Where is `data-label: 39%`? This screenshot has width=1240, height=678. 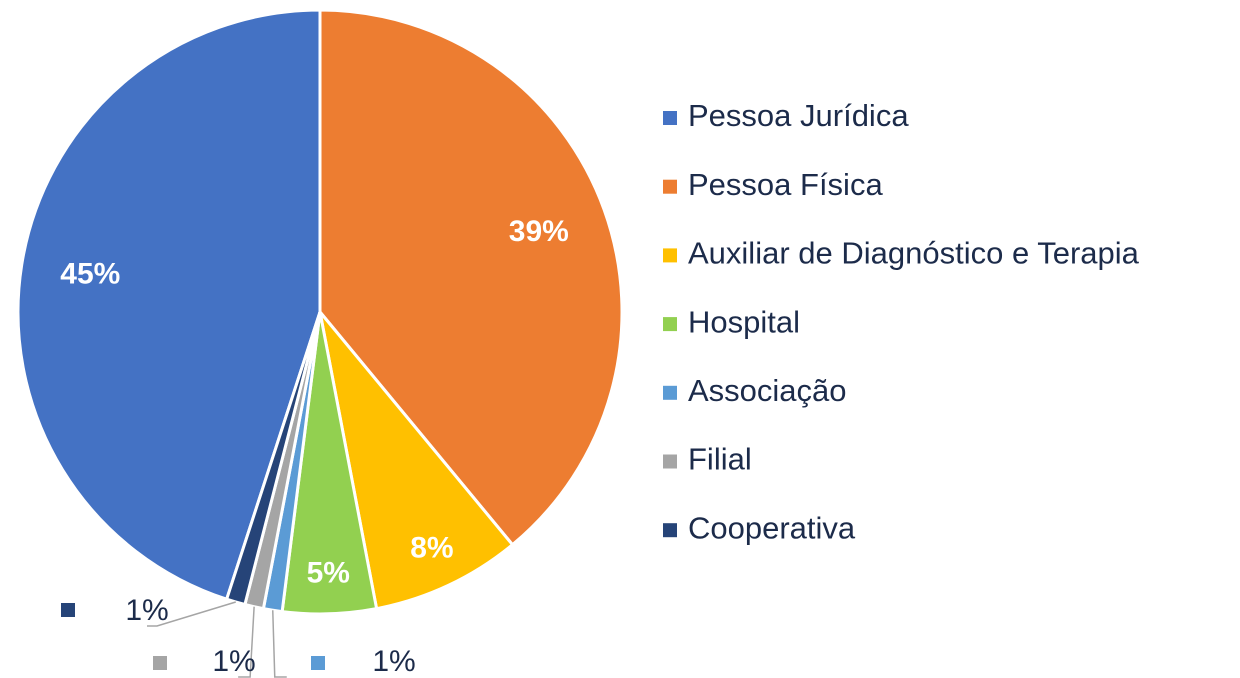
data-label: 39% is located at coordinates (539, 231).